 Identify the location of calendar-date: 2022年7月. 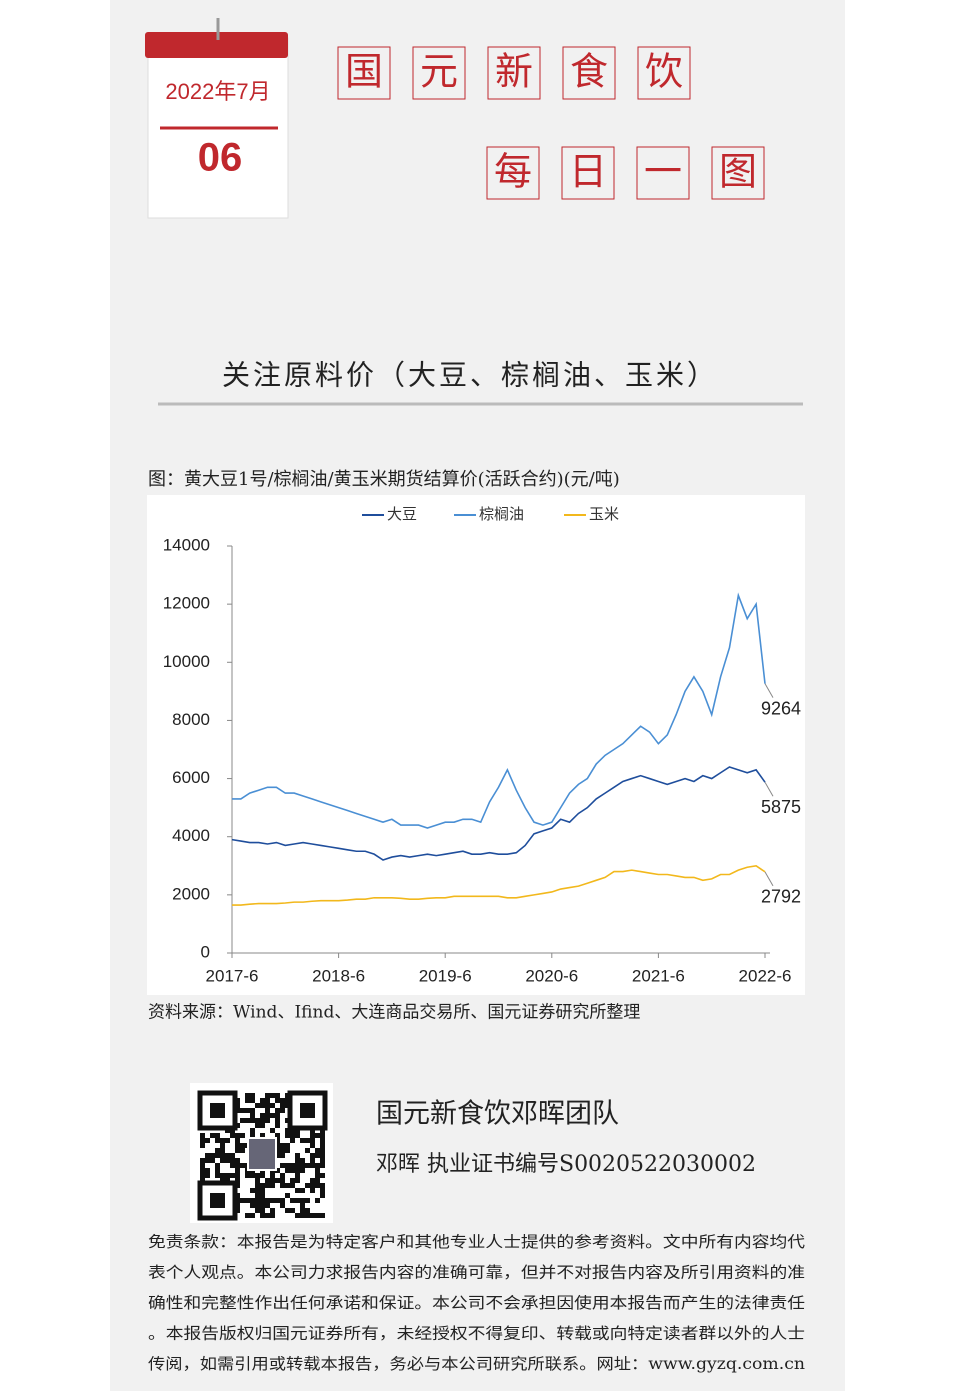
(217, 91).